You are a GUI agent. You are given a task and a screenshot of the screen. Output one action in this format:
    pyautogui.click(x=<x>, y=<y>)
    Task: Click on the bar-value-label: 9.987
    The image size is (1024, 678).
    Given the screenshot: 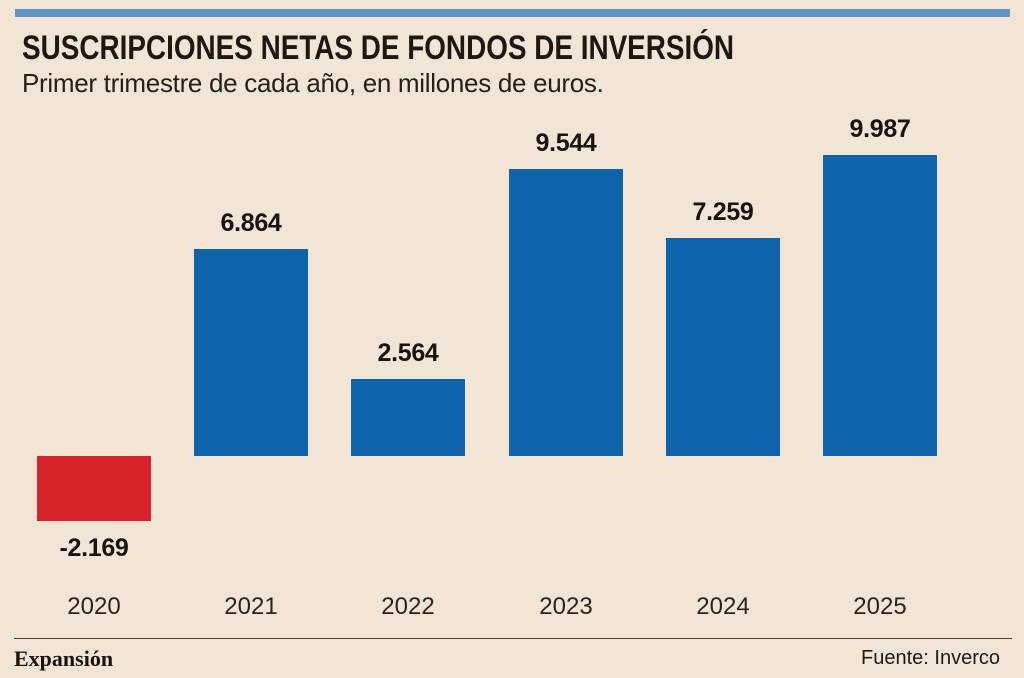 What is the action you would take?
    pyautogui.click(x=880, y=129)
    